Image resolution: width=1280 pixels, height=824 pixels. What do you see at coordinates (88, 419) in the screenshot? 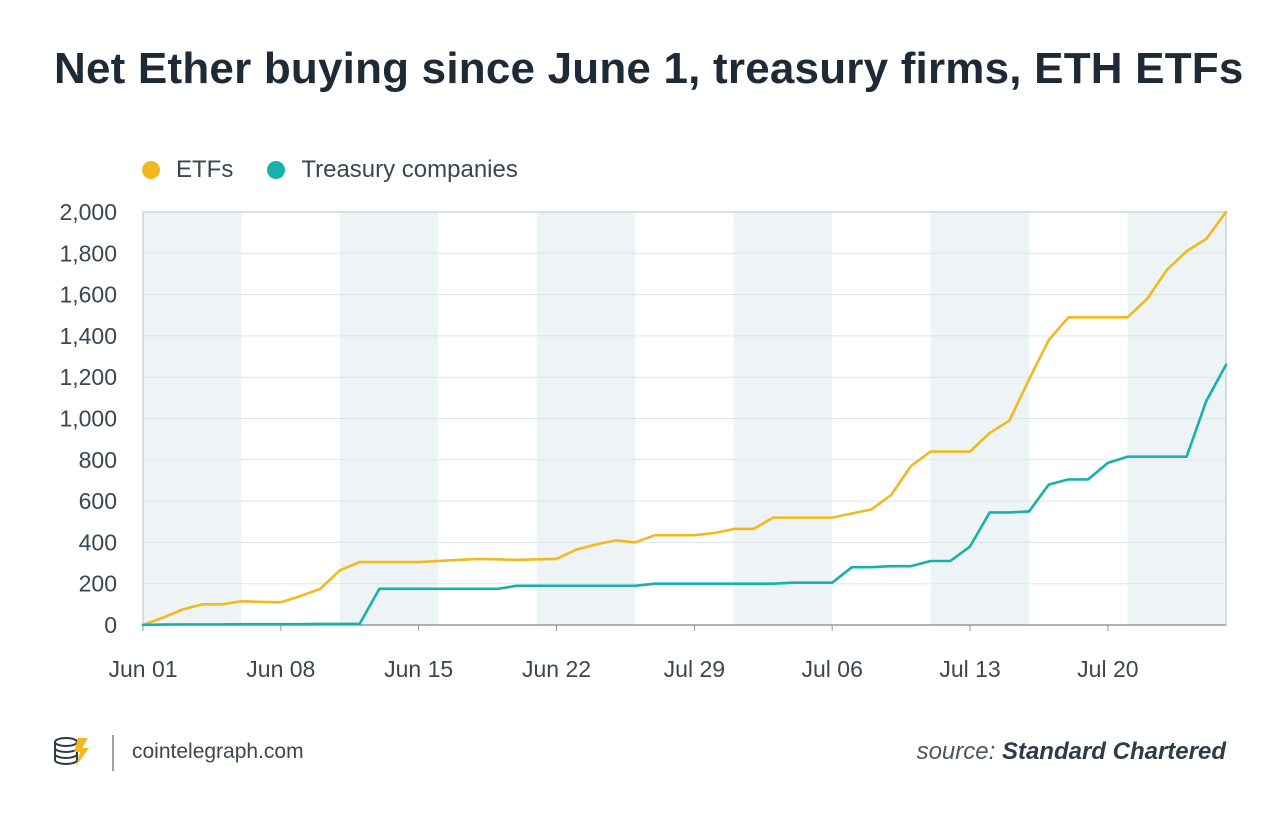
I see `y-tick-label: 1,000` at bounding box center [88, 419].